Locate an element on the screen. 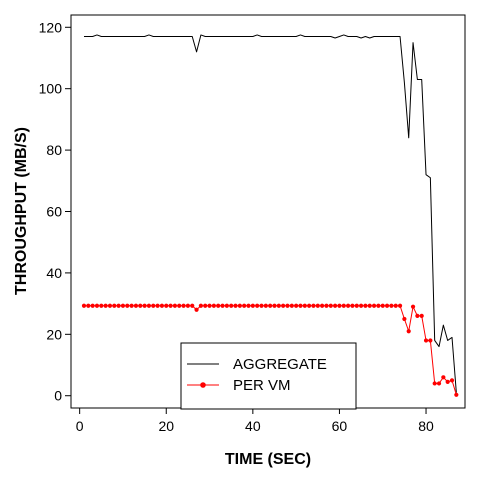 This screenshot has height=480, width=480. y-axis: 0 20 40 60 80 100 120 is located at coordinates (55, 211).